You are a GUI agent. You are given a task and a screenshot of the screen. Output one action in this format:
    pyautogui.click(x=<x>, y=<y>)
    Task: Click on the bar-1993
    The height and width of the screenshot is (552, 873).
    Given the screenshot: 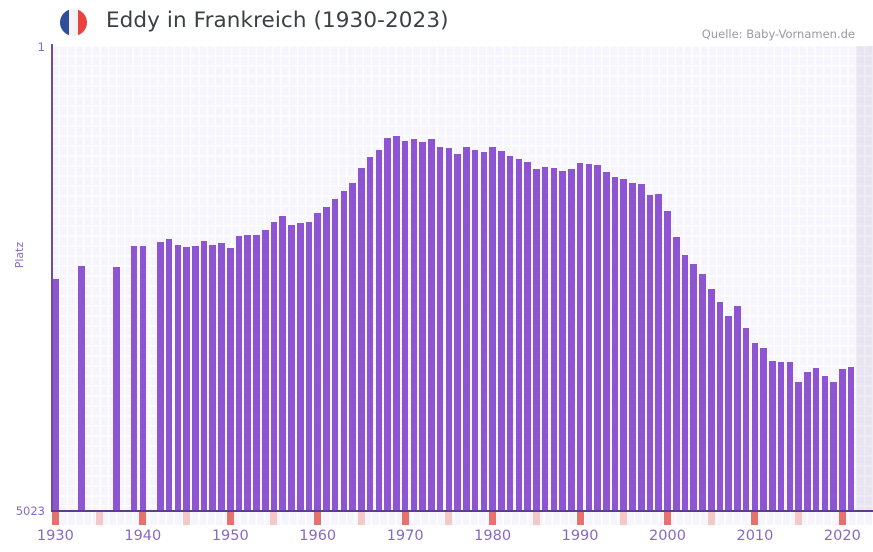 What is the action you would take?
    pyautogui.click(x=606, y=341)
    